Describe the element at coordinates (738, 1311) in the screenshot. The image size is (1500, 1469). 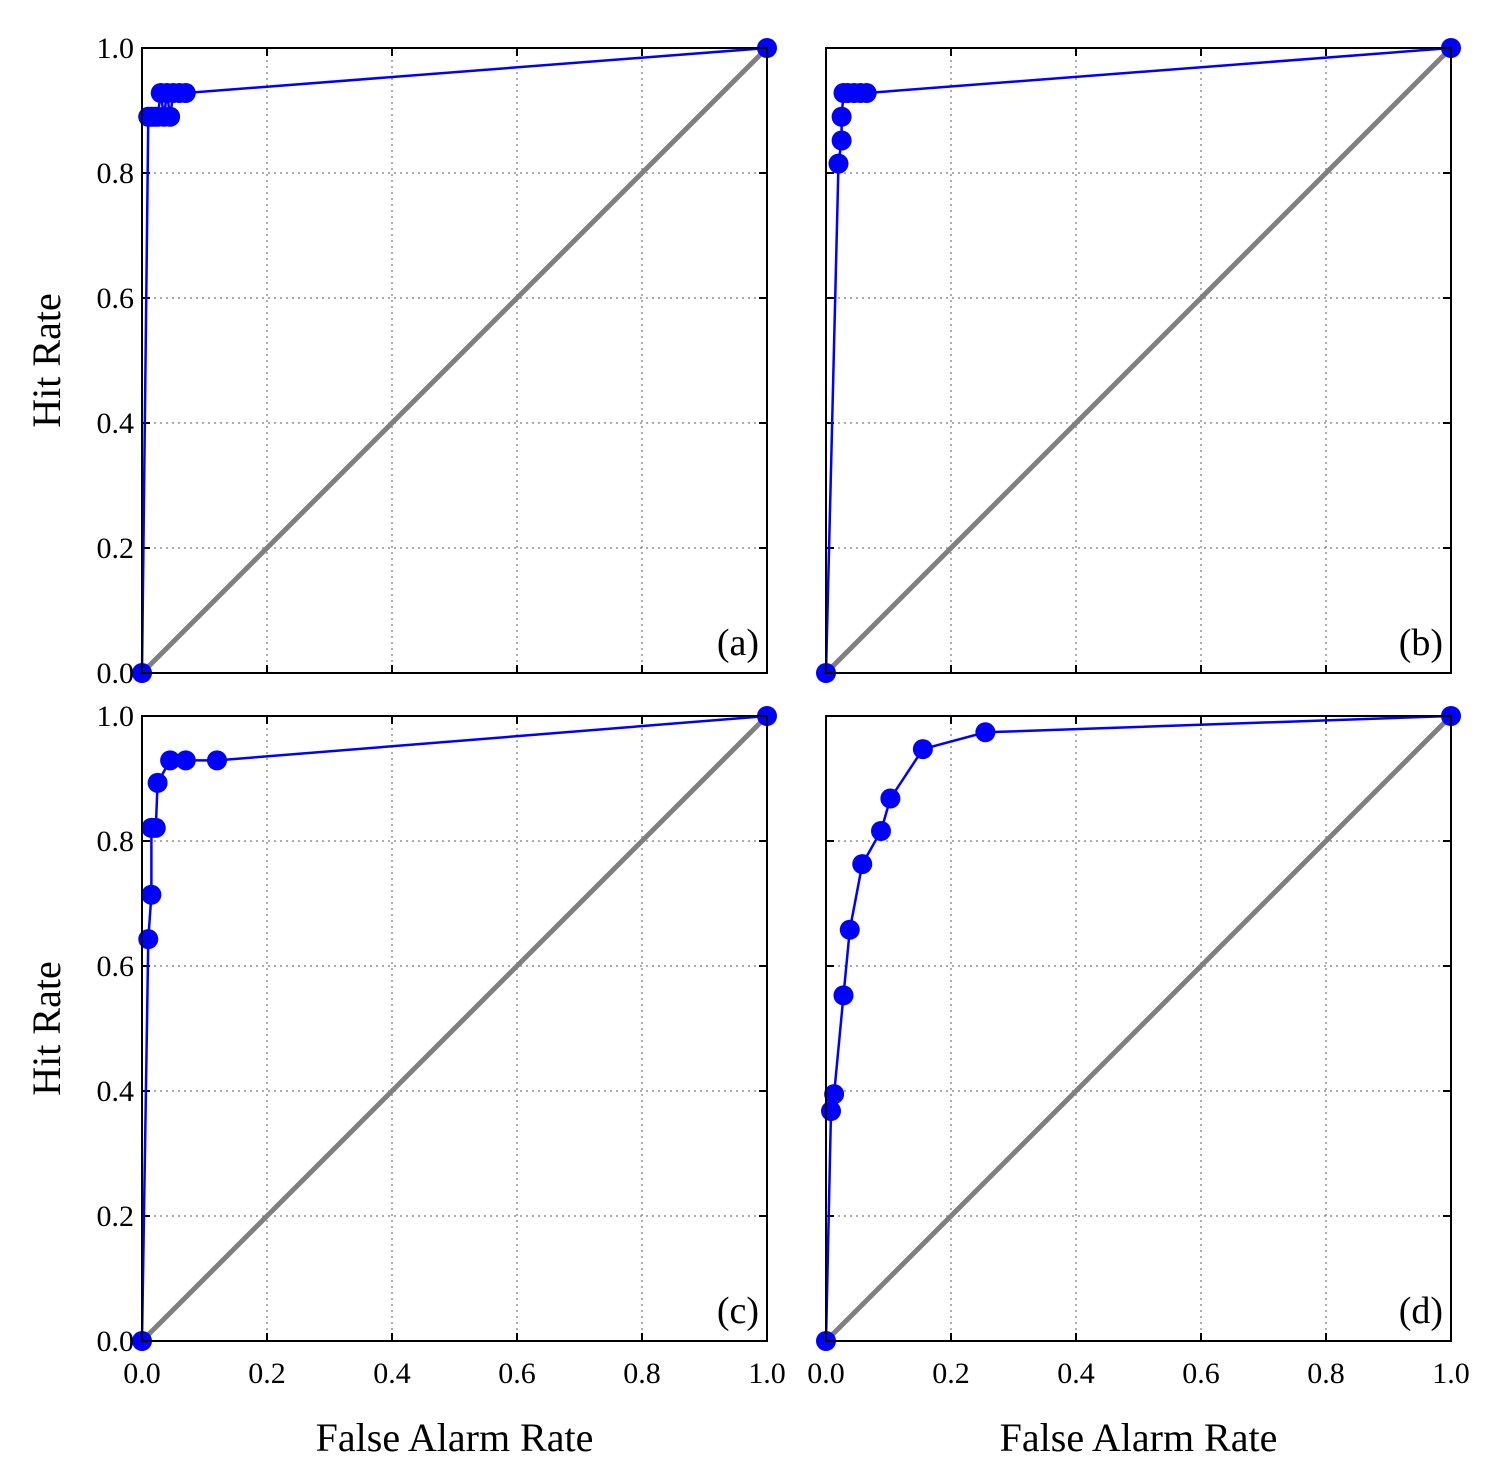
I see `panel-label: (c)` at that location.